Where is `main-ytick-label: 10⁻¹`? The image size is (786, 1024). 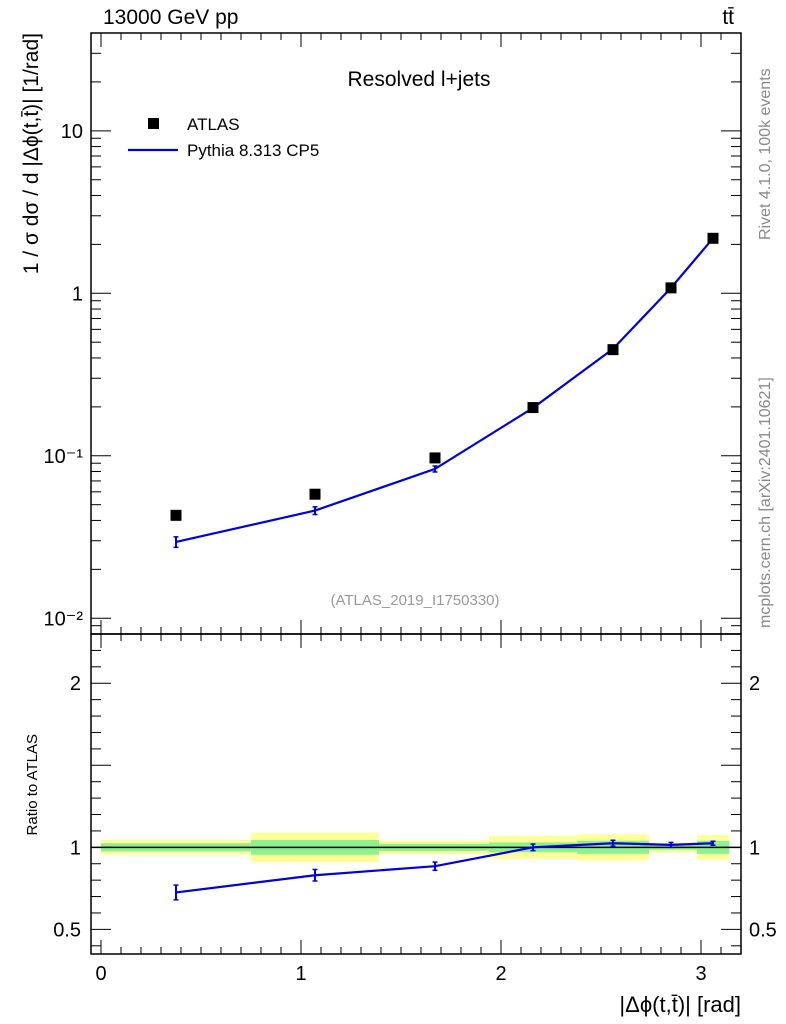 main-ytick-label: 10⁻¹ is located at coordinates (64, 457).